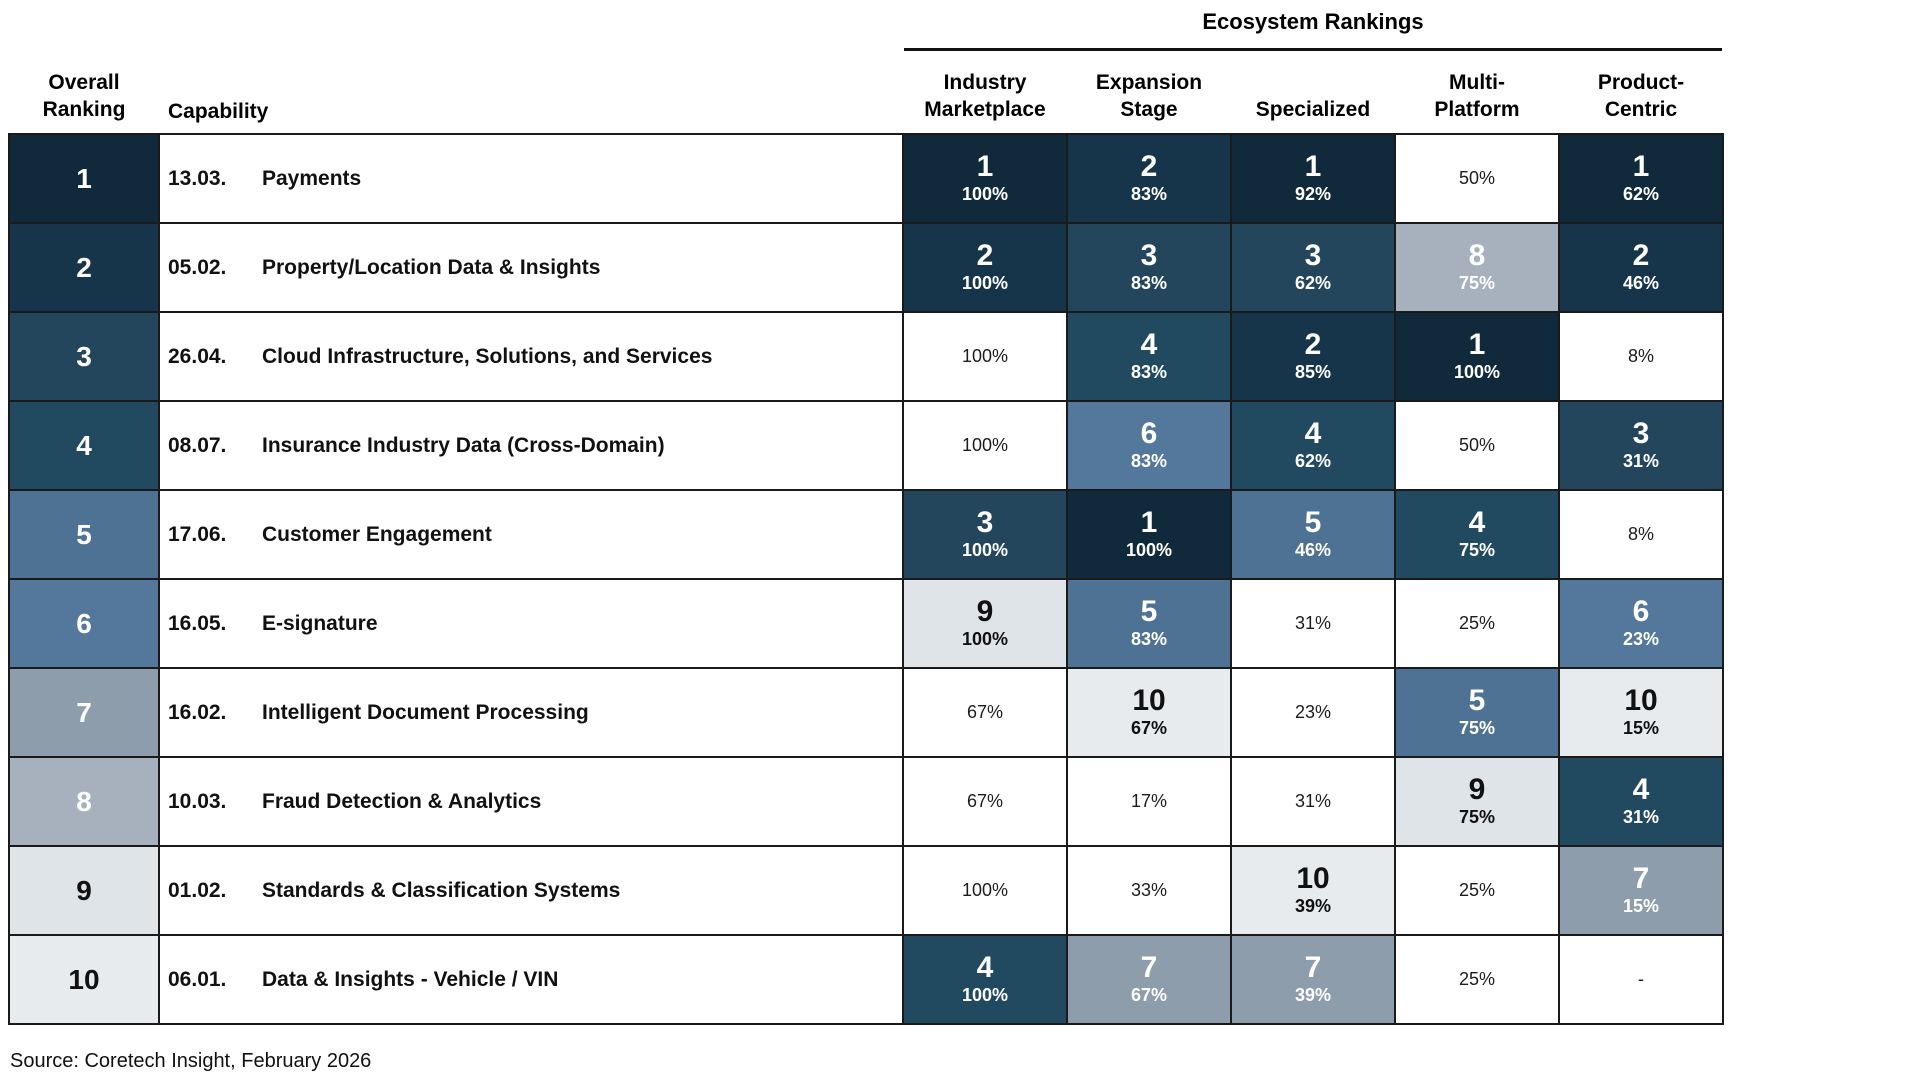 The image size is (1920, 1080). Describe the element at coordinates (985, 96) in the screenshot. I see `column-header-industry-marketplace: Industry Marketplace` at that location.